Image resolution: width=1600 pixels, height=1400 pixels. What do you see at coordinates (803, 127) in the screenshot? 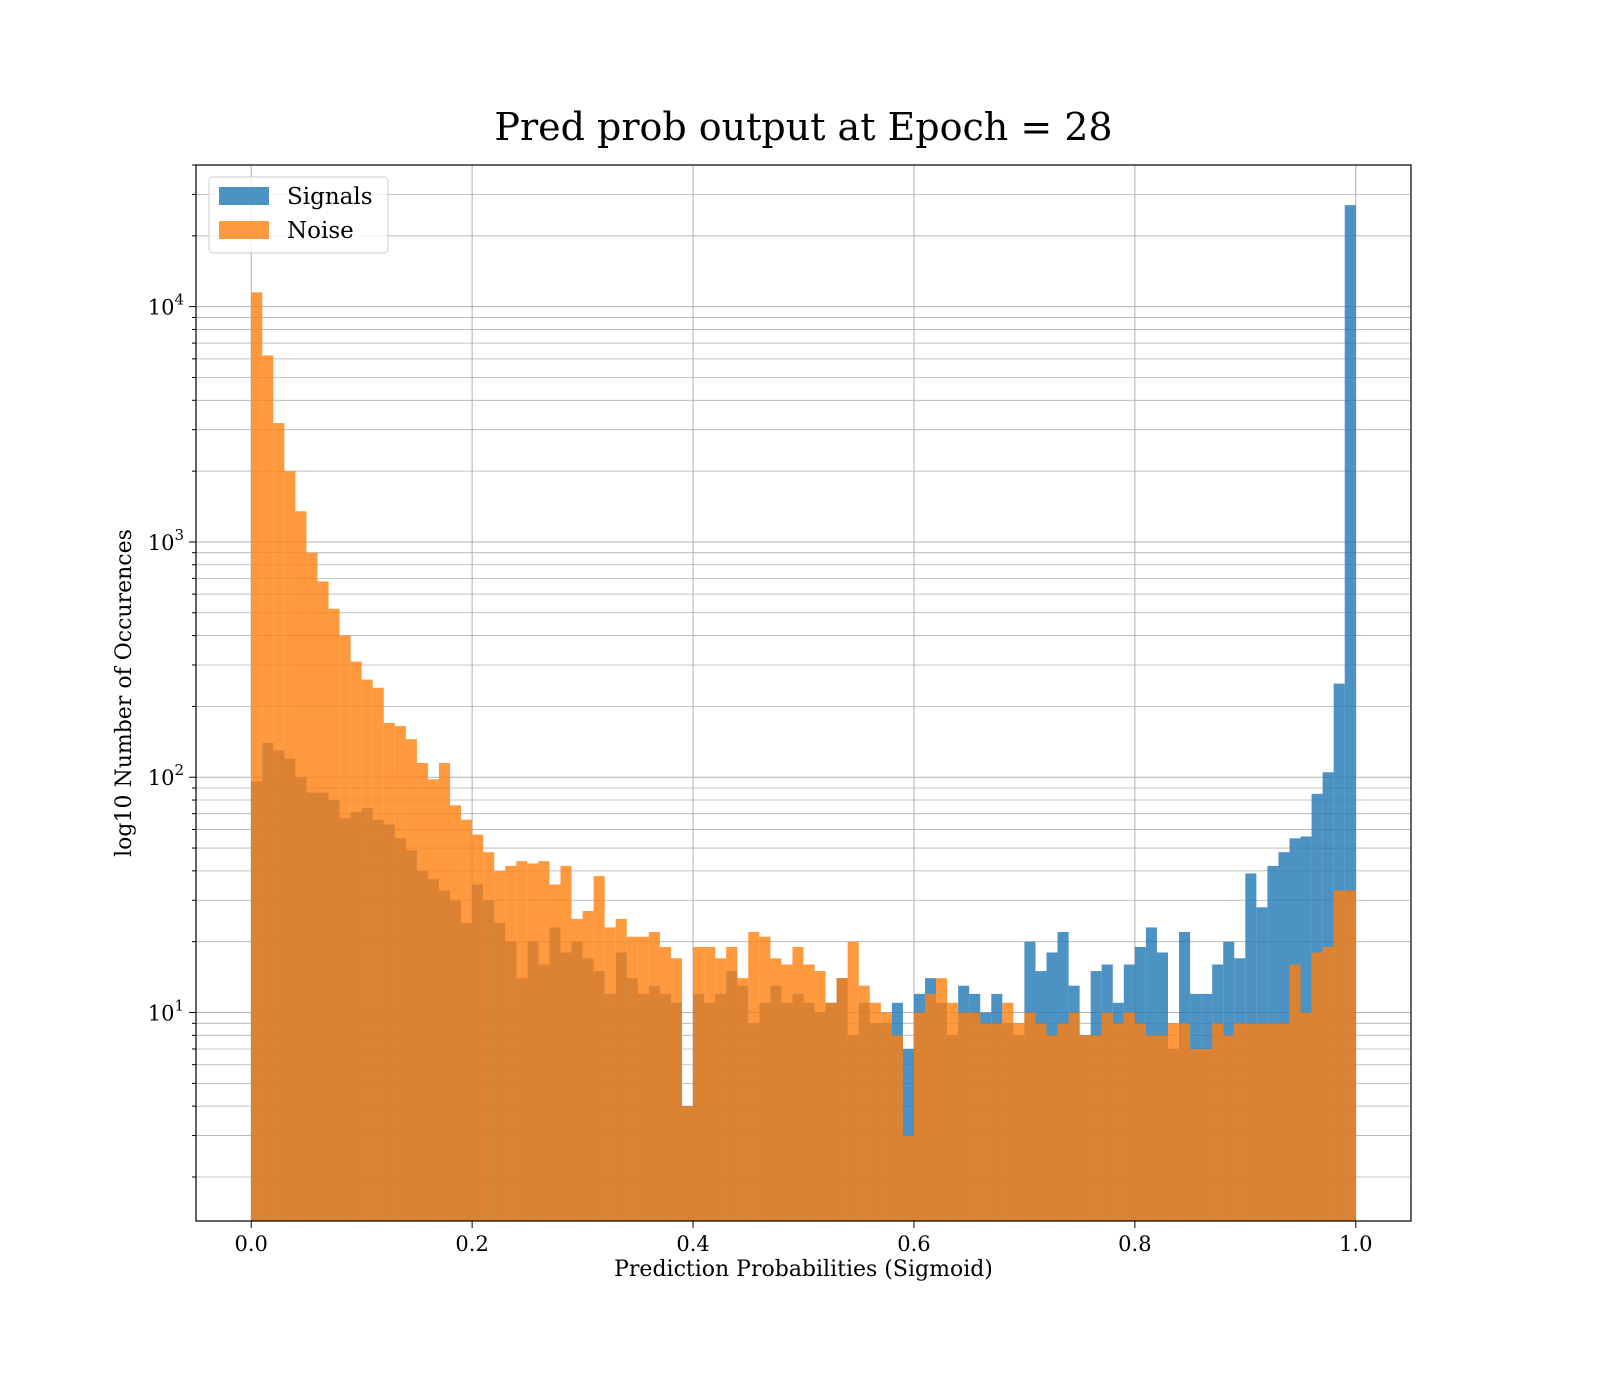
I see `chart-title: Pred prob output at Epoch = 28` at bounding box center [803, 127].